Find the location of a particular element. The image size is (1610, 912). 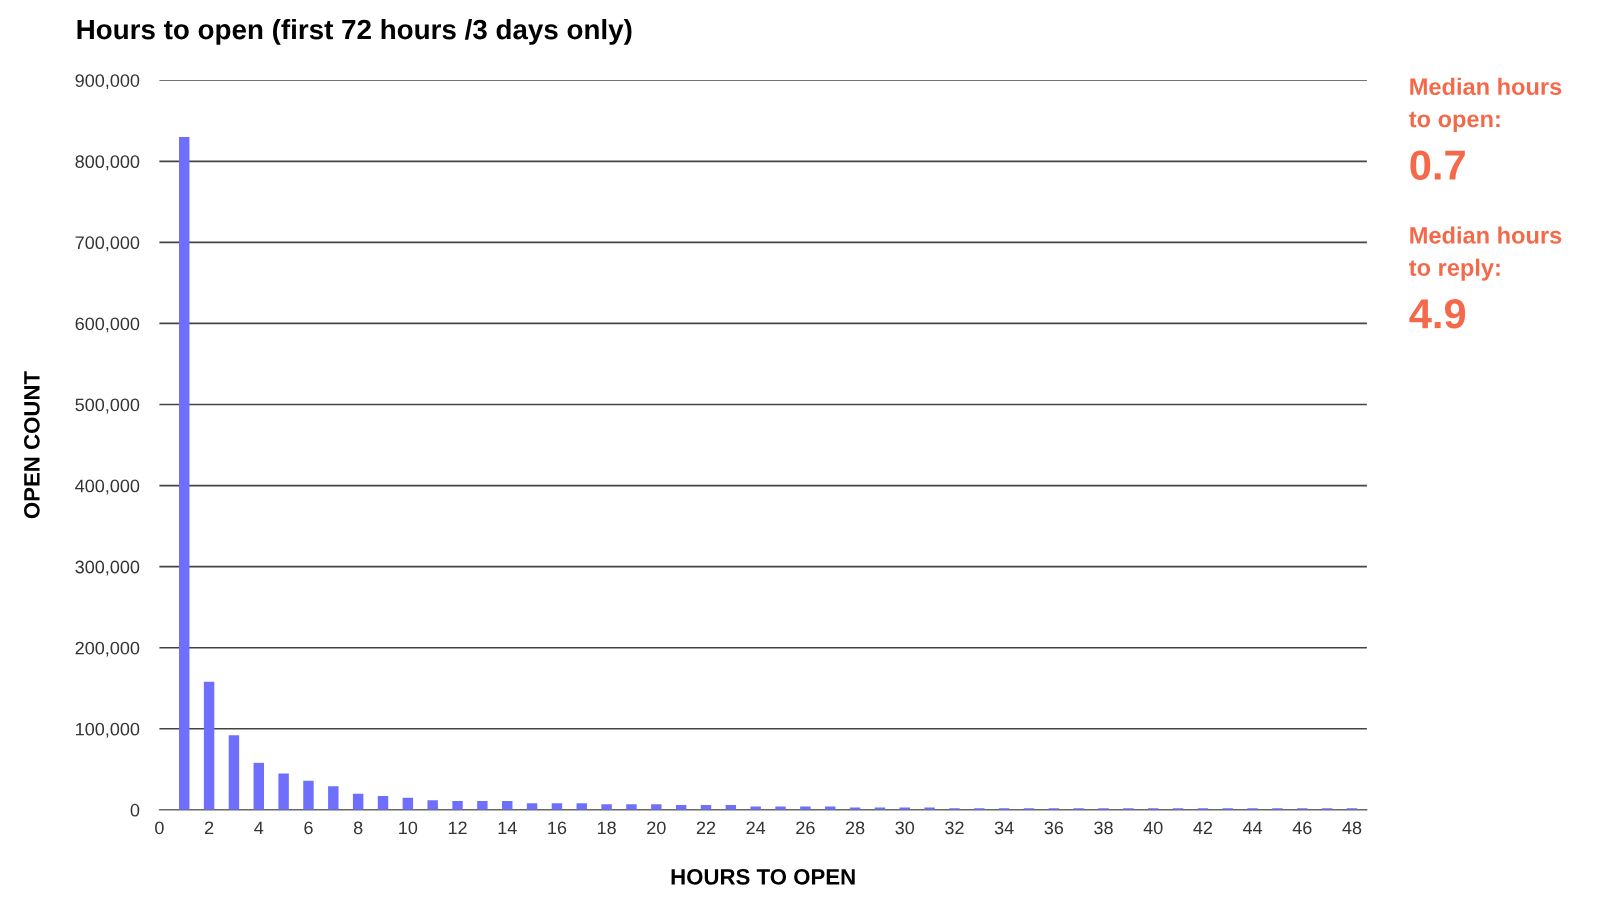

x-tick-label: 38 is located at coordinates (1103, 828).